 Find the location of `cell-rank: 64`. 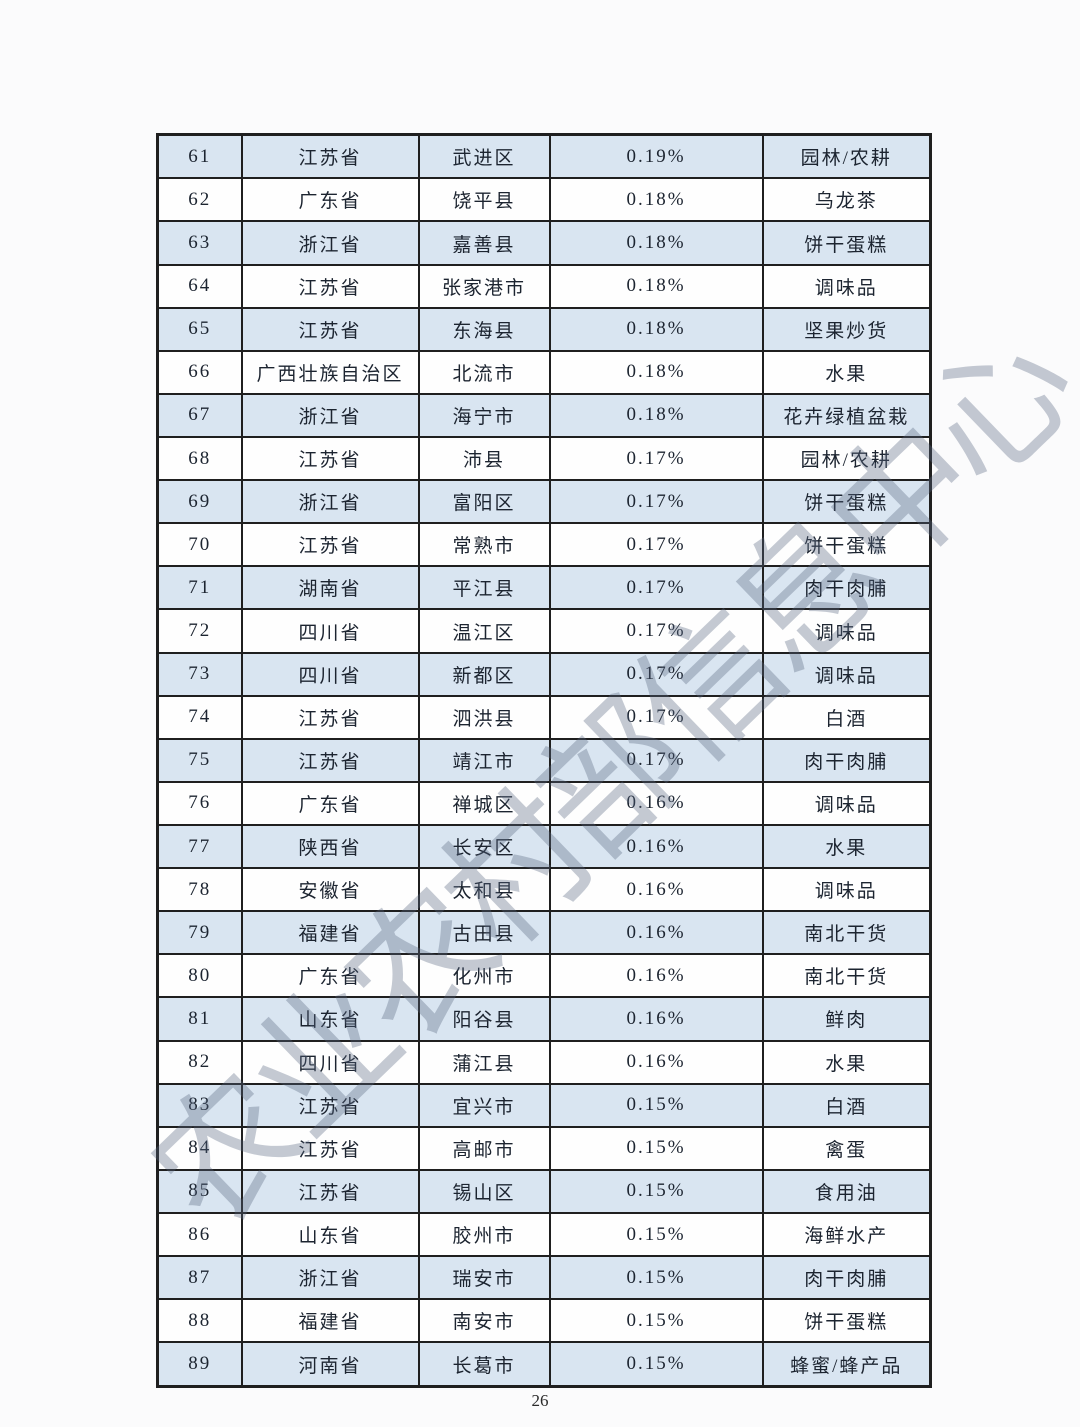

cell-rank: 64 is located at coordinates (199, 286).